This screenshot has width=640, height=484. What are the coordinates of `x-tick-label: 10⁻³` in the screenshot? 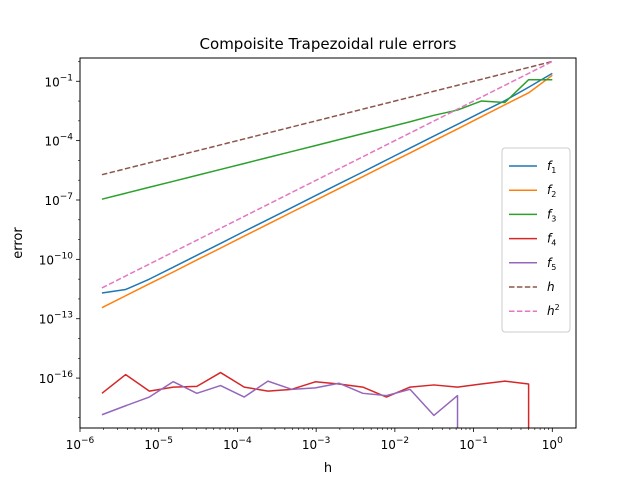 It's located at (316, 444).